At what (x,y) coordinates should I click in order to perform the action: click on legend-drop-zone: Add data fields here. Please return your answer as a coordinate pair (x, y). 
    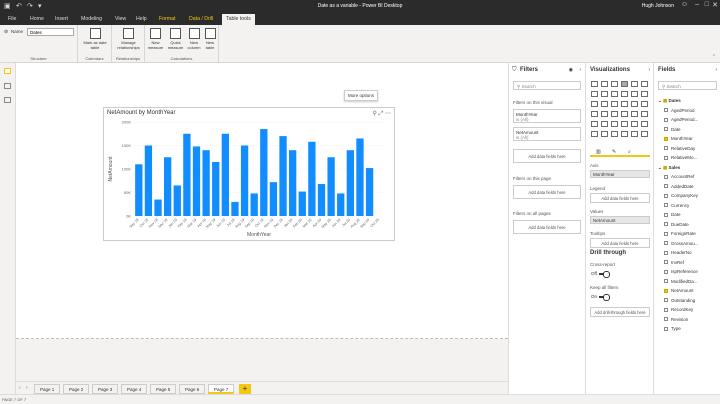
    Looking at the image, I should click on (620, 198).